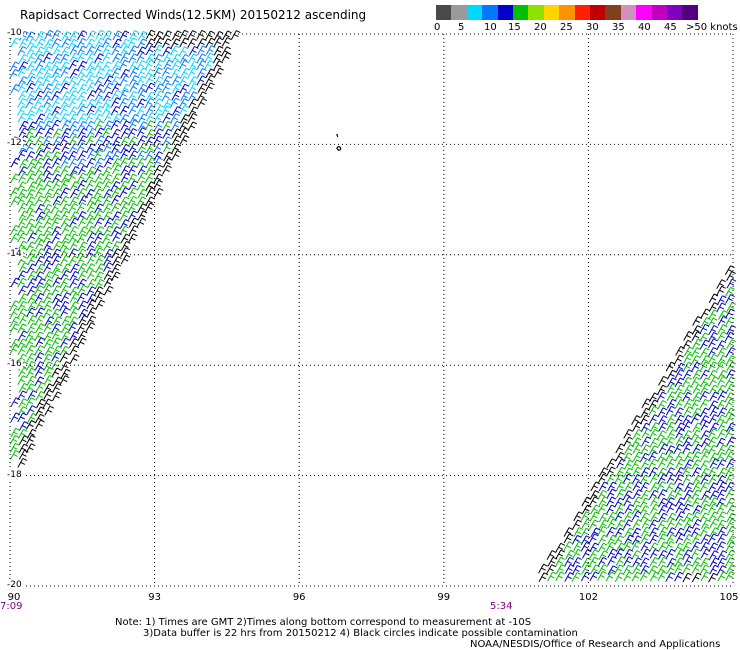 Image resolution: width=740 pixels, height=650 pixels. Describe the element at coordinates (536, 12) in the screenshot. I see `scale-swatch` at that location.